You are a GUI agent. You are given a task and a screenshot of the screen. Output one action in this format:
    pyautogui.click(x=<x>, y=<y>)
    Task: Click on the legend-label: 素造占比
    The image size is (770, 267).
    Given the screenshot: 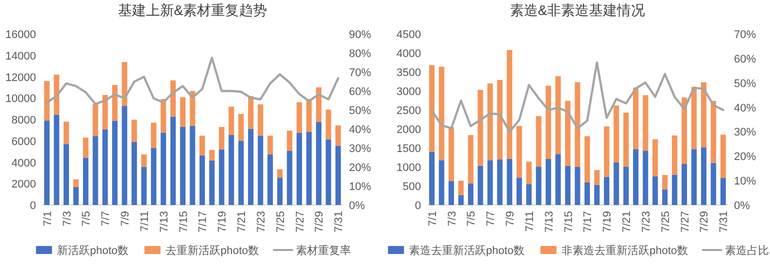 What is the action you would take?
    pyautogui.click(x=747, y=250)
    